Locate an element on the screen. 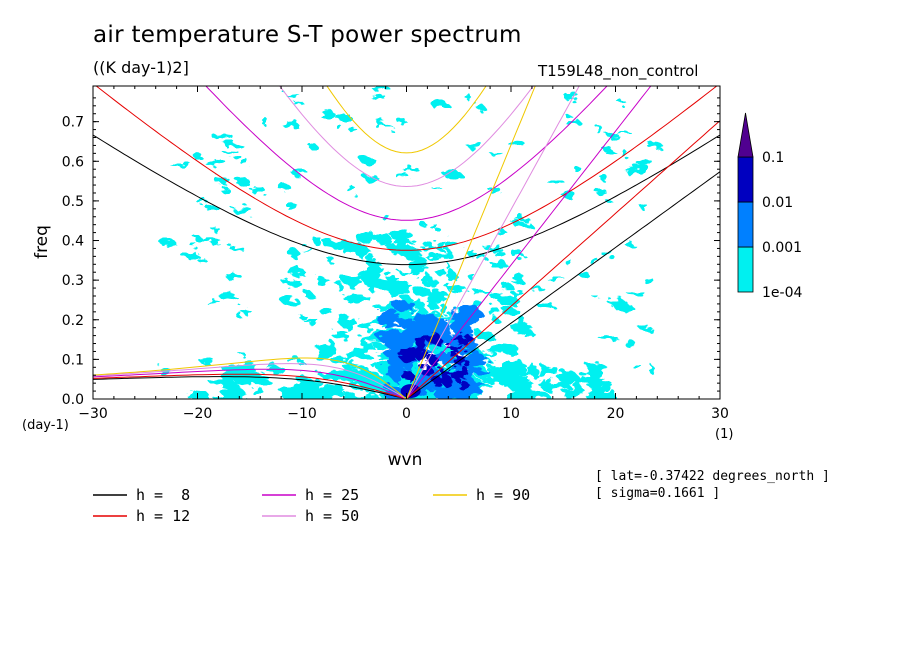 The width and height of the screenshot is (904, 654). kelvin-curve-h50 is located at coordinates (493, 242).